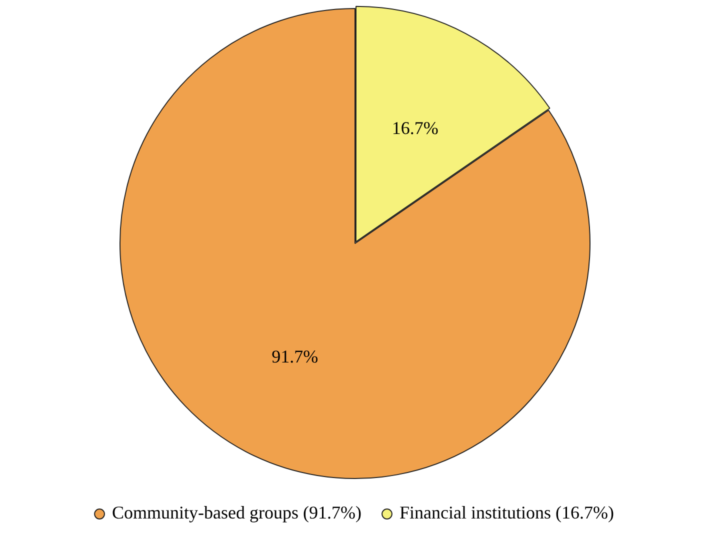 The height and width of the screenshot is (533, 710). I want to click on legend-label: Community-based groups (91.7%), so click(237, 512).